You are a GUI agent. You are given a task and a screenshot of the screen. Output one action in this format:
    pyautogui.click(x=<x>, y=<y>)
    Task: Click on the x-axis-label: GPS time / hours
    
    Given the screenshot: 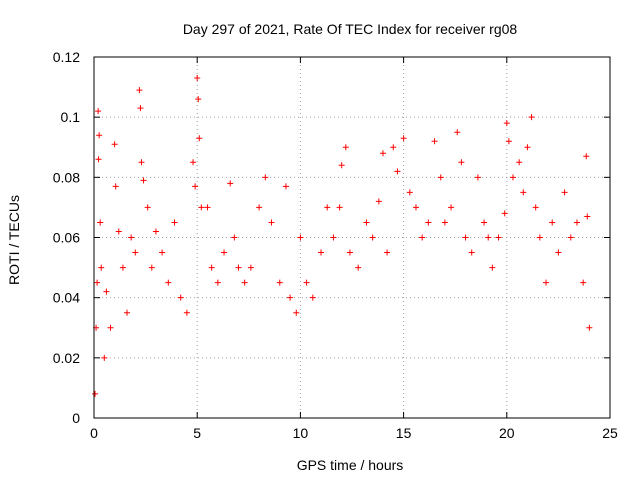 What is the action you would take?
    pyautogui.click(x=350, y=465)
    